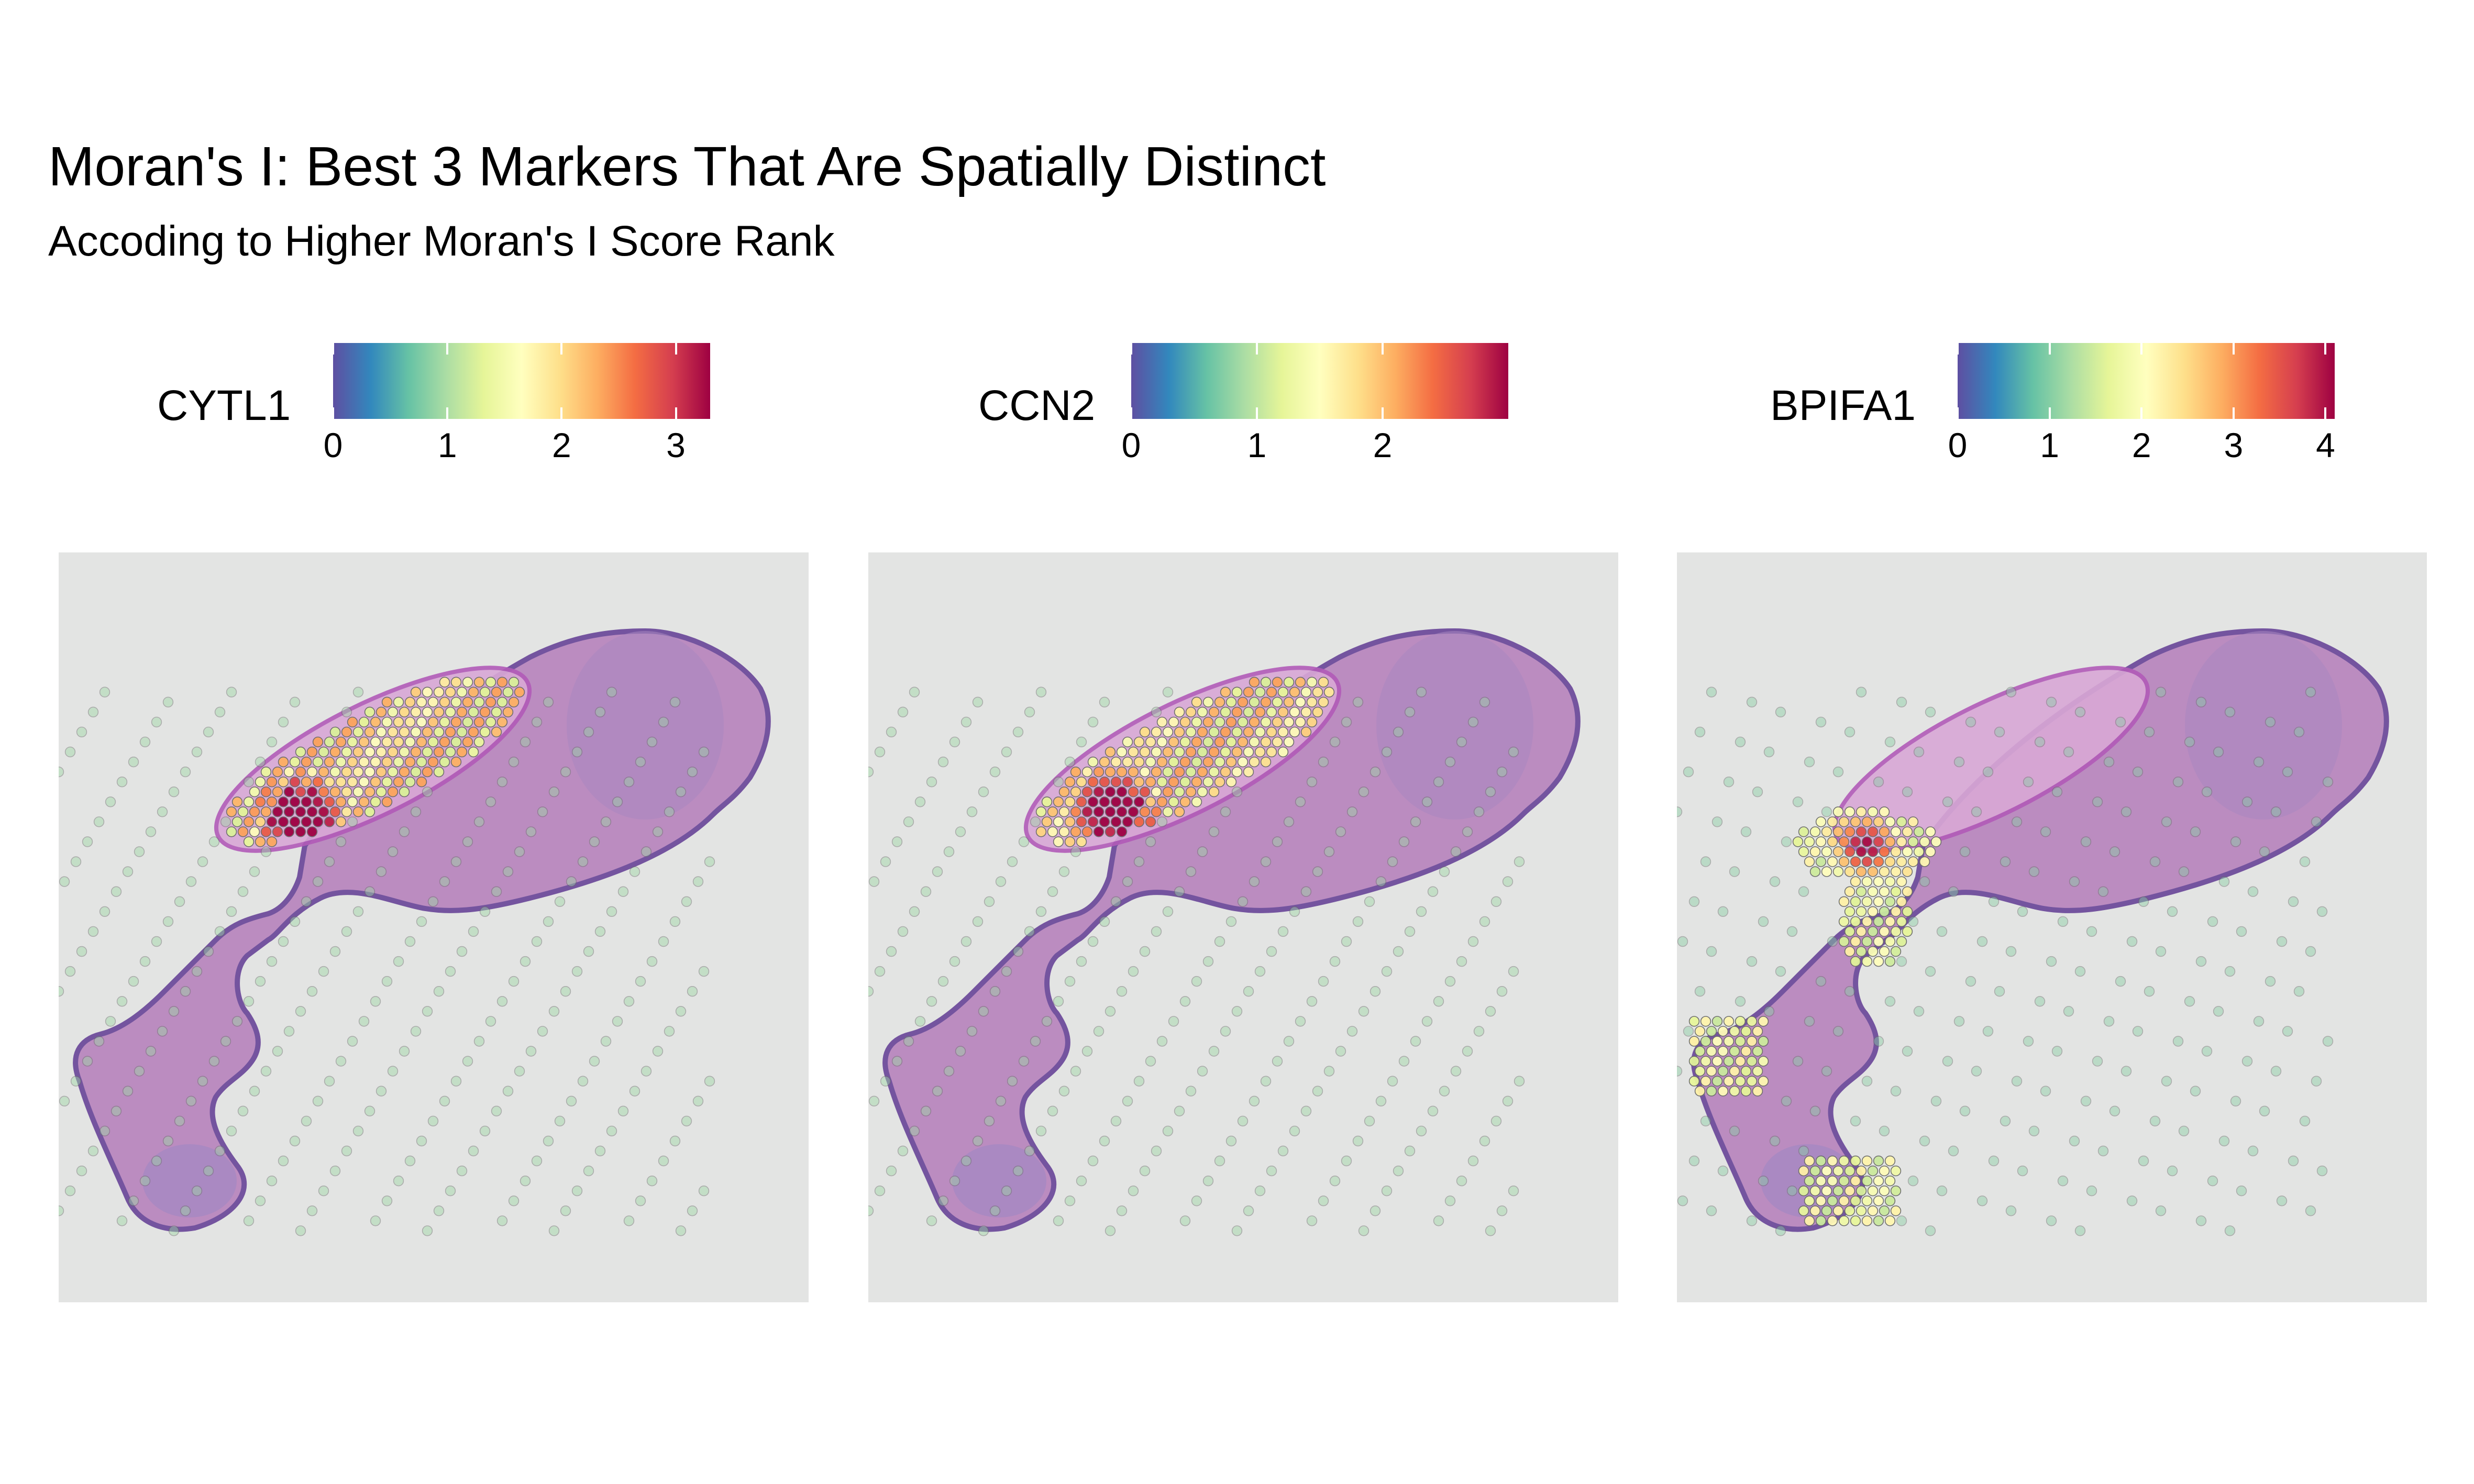 The height and width of the screenshot is (1484, 2474). Describe the element at coordinates (1320, 381) in the screenshot. I see `colorbar-ccn2` at that location.